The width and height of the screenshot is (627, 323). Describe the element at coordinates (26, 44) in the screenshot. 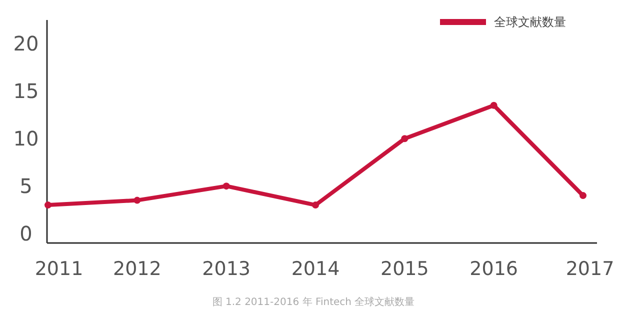

I see `y-tick-label: 20` at that location.